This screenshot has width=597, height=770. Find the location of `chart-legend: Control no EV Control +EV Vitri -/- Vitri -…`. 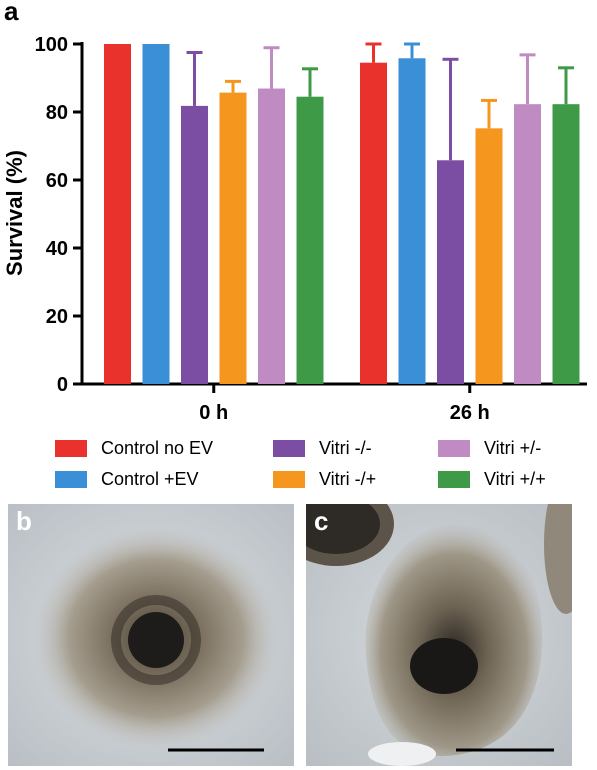

chart-legend: Control no EV Control +EV Vitri -/- Vitri -… is located at coordinates (320, 468).